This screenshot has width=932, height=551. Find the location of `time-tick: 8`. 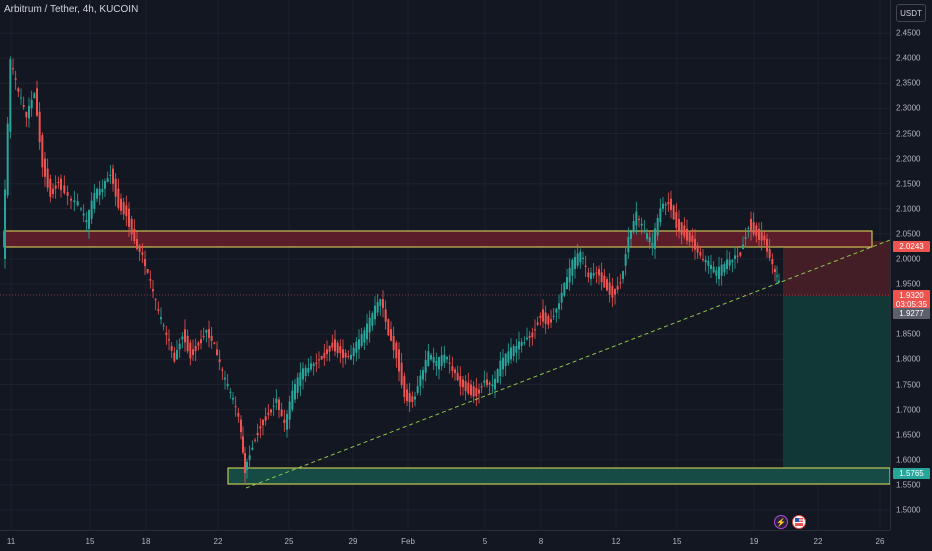

time-tick: 8 is located at coordinates (541, 541).